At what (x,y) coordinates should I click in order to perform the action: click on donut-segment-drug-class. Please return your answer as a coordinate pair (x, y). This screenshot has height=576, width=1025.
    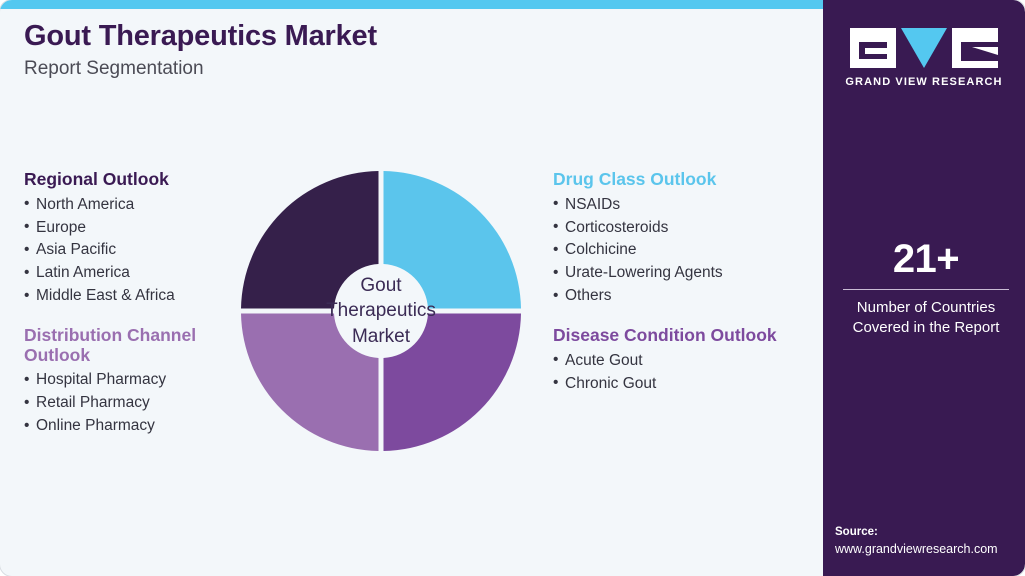
    Looking at the image, I should click on (452, 240).